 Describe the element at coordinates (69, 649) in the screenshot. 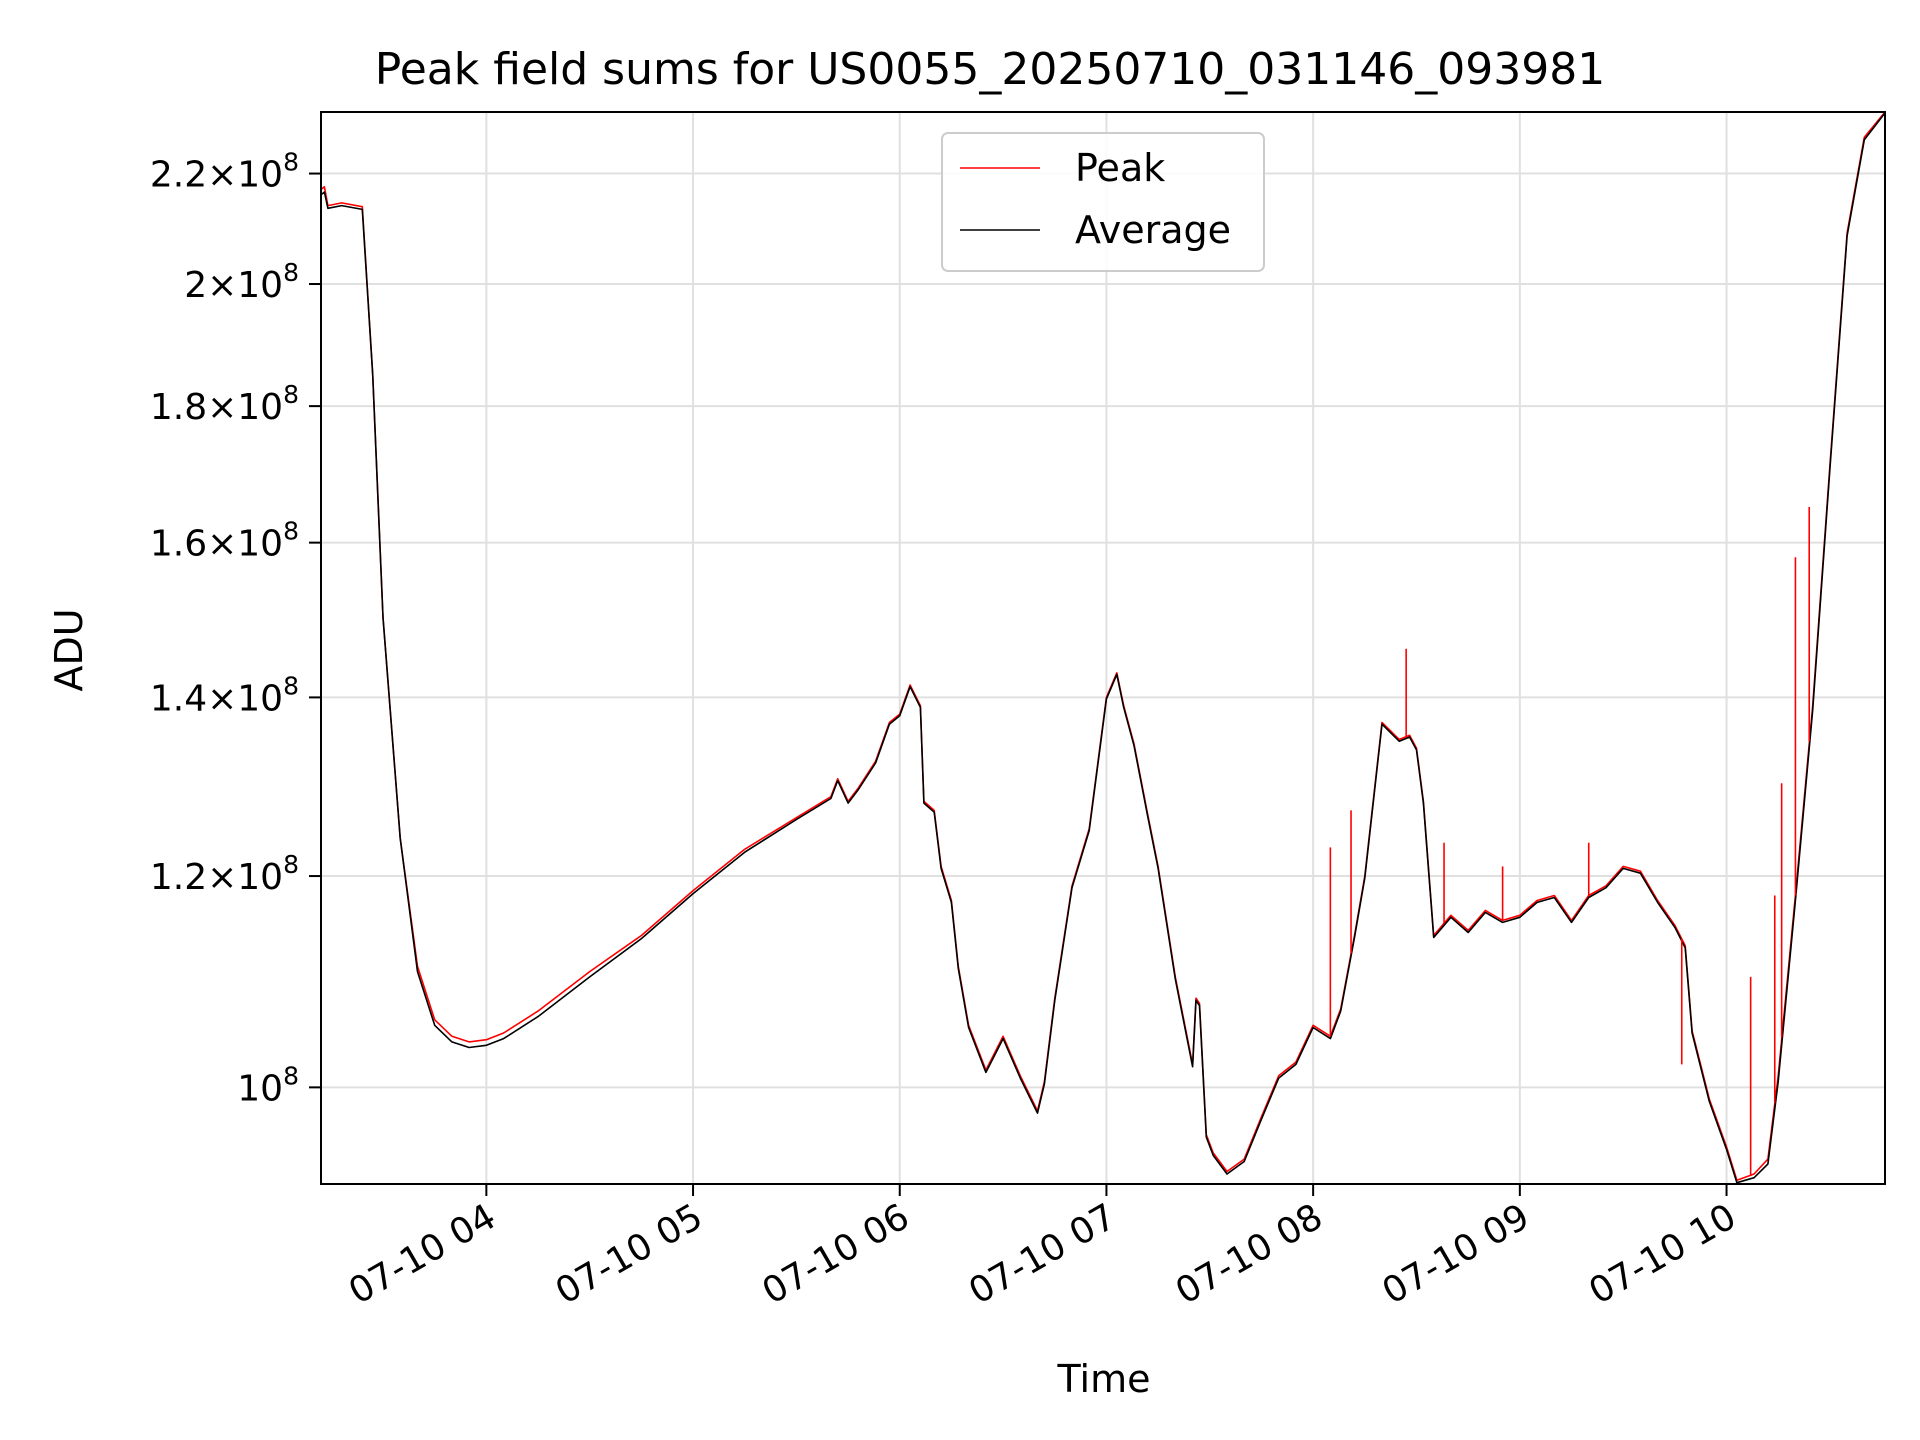

I see `y-axis-label: ADU` at that location.